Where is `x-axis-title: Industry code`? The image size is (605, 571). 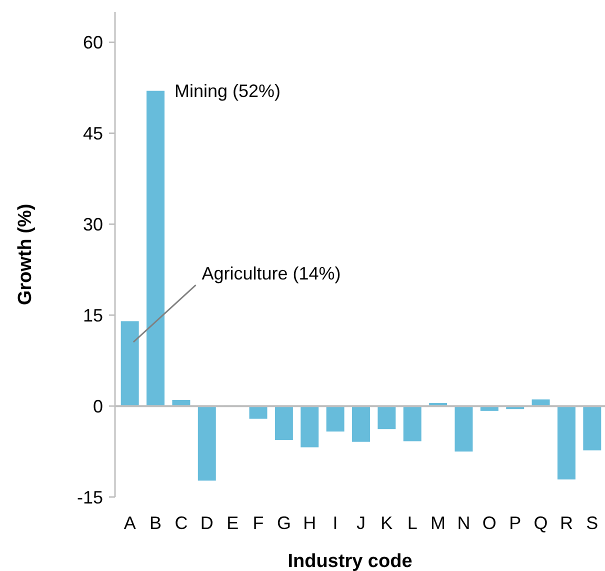 x-axis-title: Industry code is located at coordinates (350, 561).